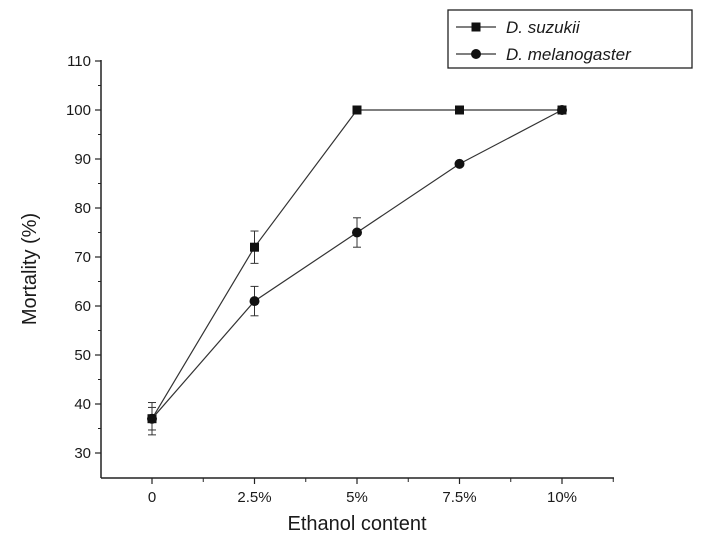  What do you see at coordinates (381, 492) in the screenshot?
I see `x-axis-ticks: 0 2.5% 5% 7.5% 10%` at bounding box center [381, 492].